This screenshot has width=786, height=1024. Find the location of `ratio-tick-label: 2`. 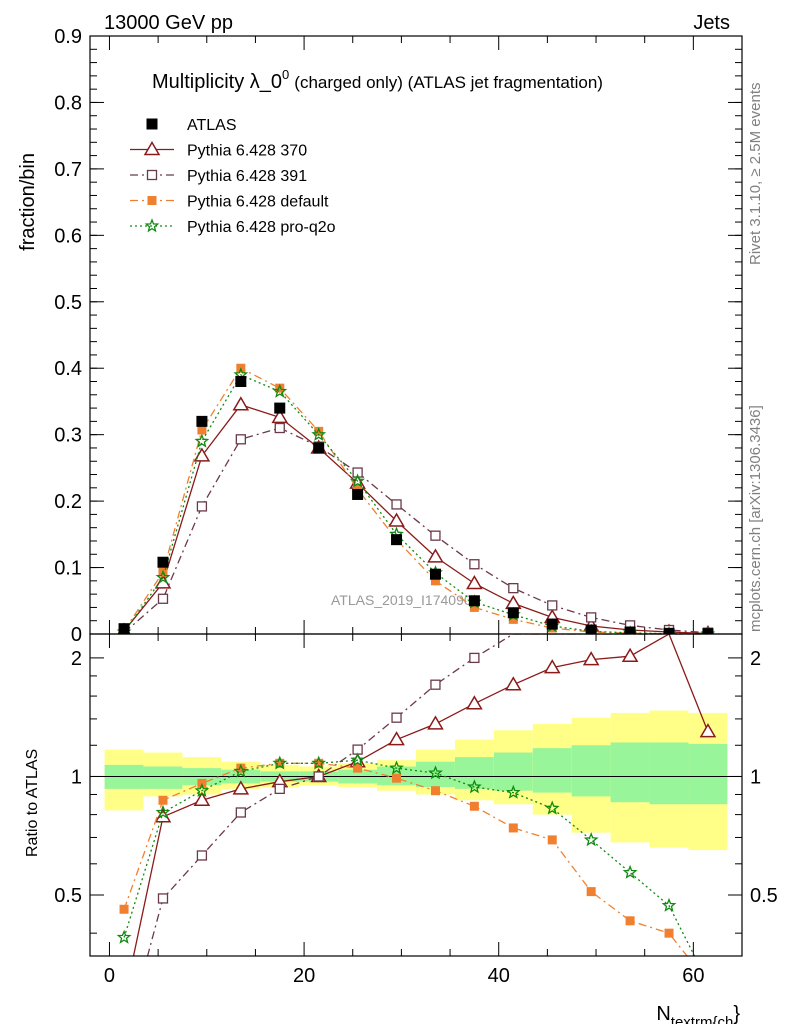

ratio-tick-label: 2 is located at coordinates (76, 659).